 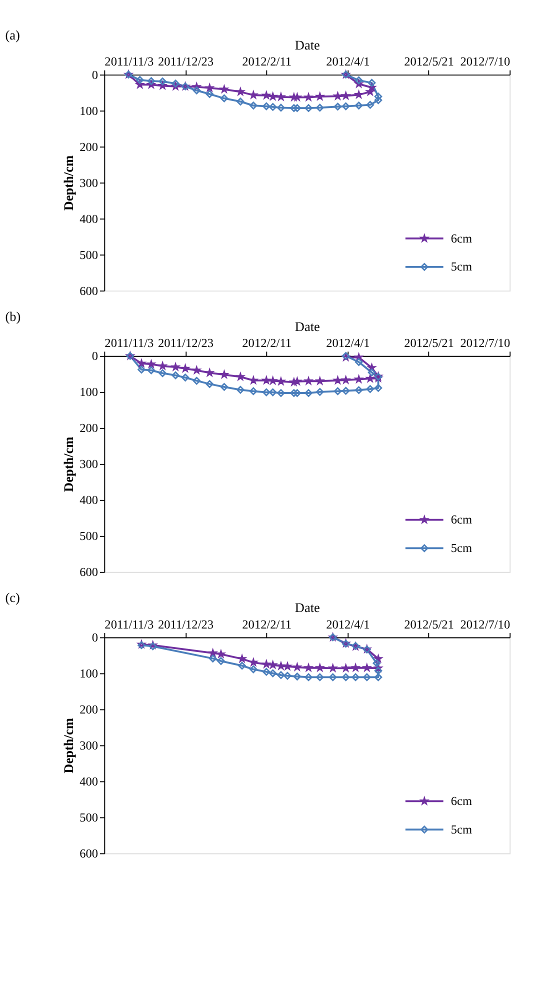 What do you see at coordinates (13, 316) in the screenshot?
I see `chart-title: (b)` at bounding box center [13, 316].